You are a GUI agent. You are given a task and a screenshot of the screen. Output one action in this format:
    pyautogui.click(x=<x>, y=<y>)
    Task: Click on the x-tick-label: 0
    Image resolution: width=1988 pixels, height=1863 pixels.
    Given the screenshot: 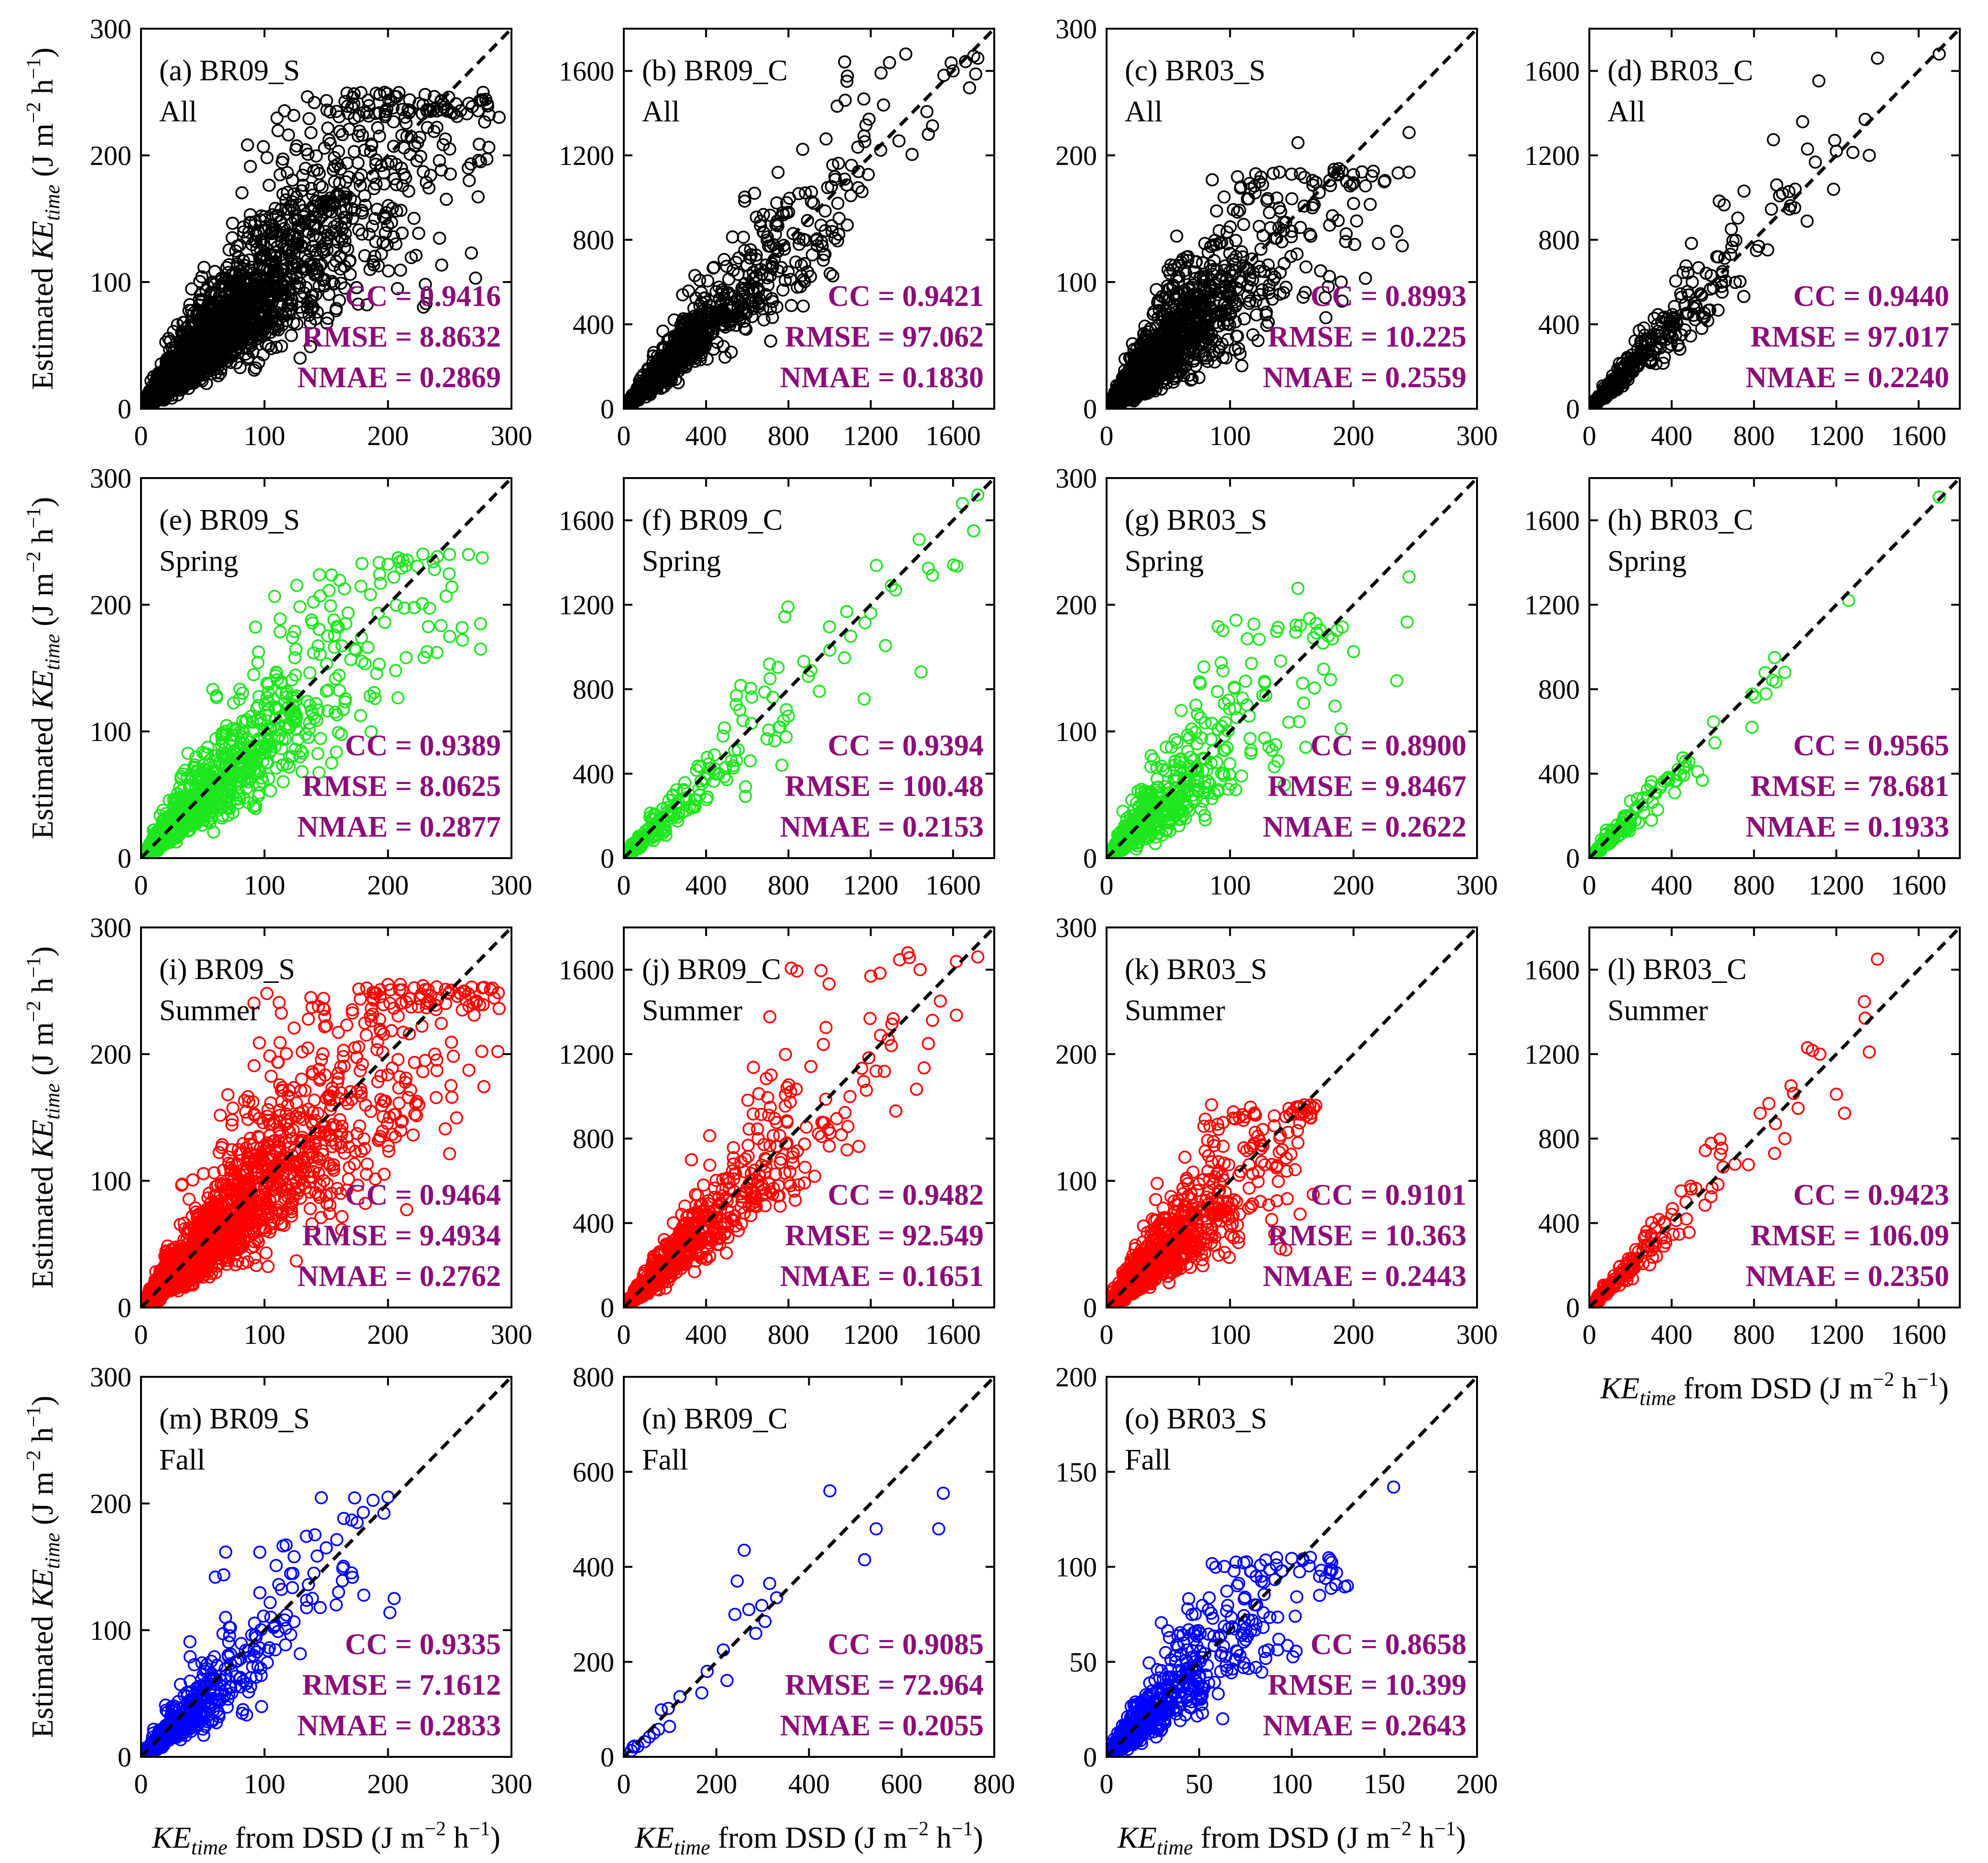 What is the action you would take?
    pyautogui.click(x=624, y=435)
    